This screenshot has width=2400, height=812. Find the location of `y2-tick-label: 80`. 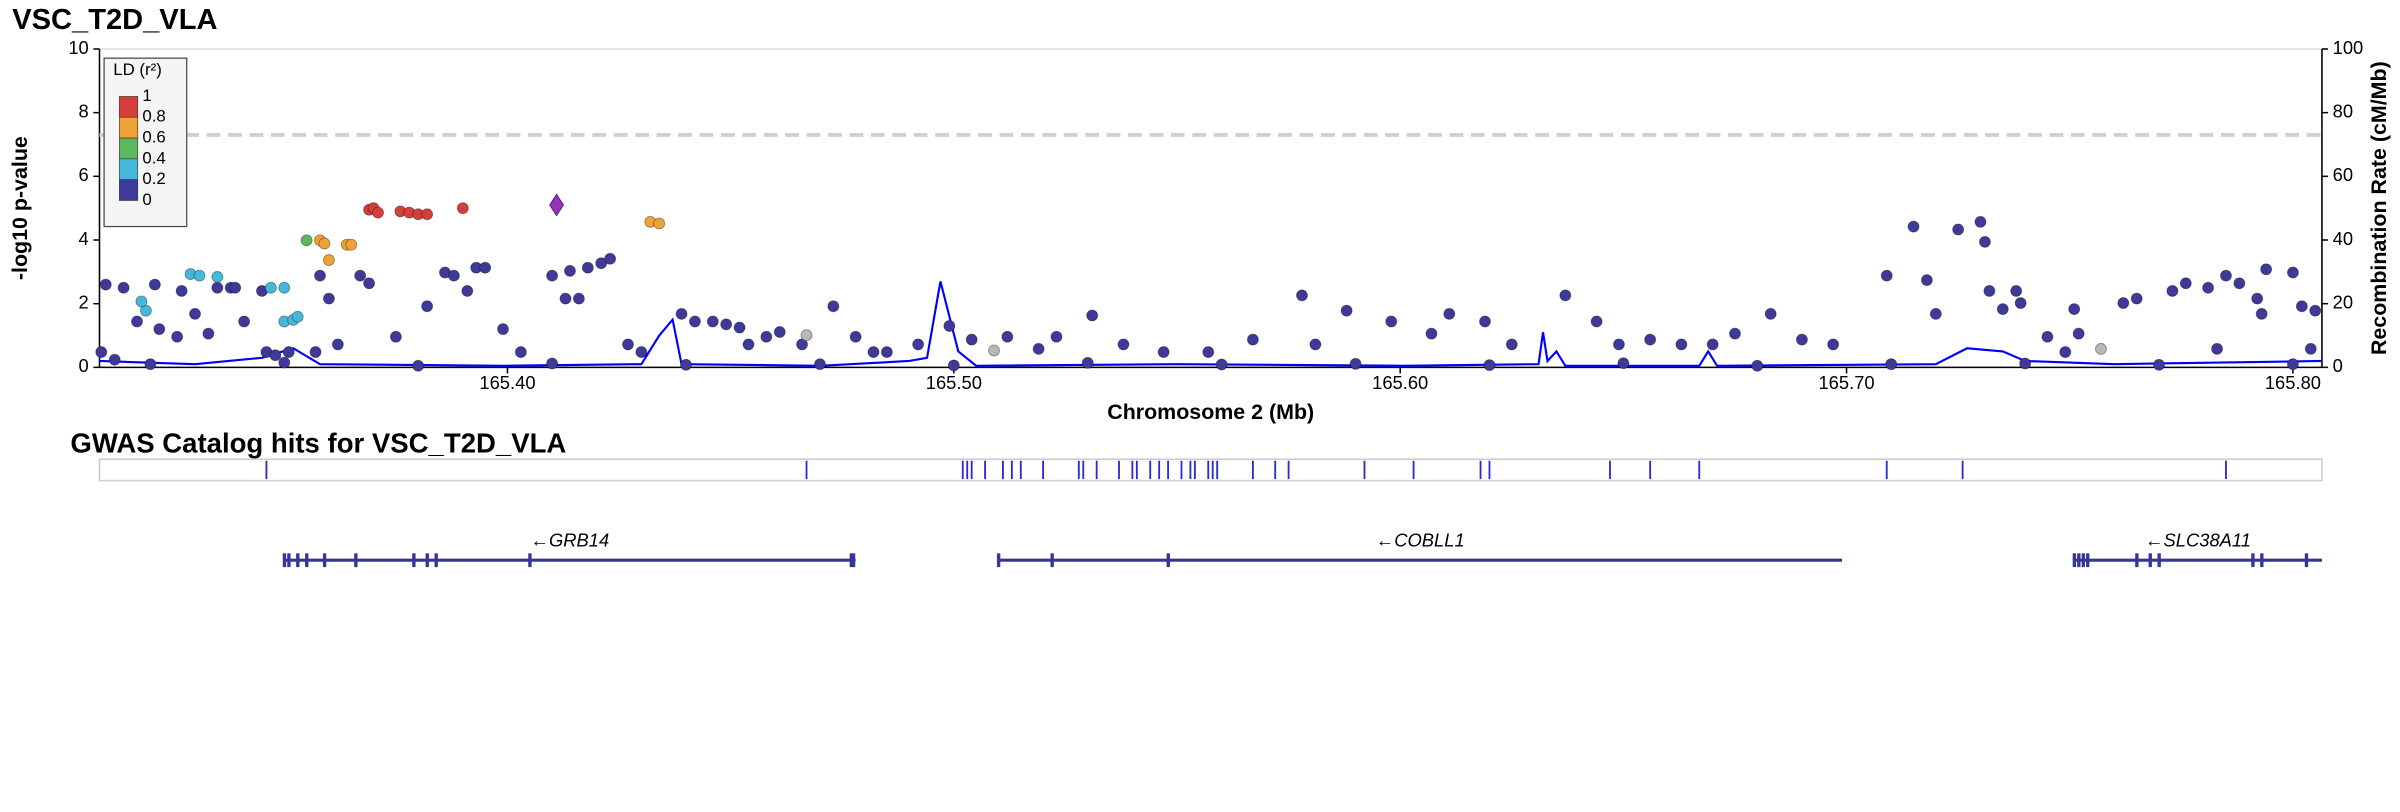

y2-tick-label: 80 is located at coordinates (2343, 111).